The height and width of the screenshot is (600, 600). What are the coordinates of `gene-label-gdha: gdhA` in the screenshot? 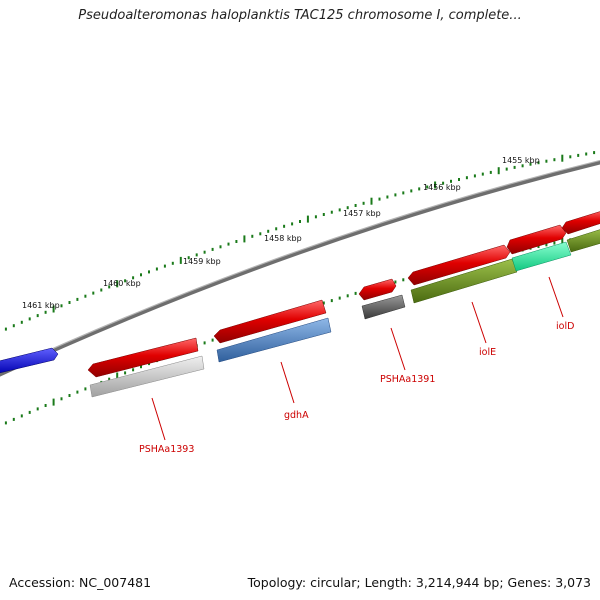 It's located at (296, 415).